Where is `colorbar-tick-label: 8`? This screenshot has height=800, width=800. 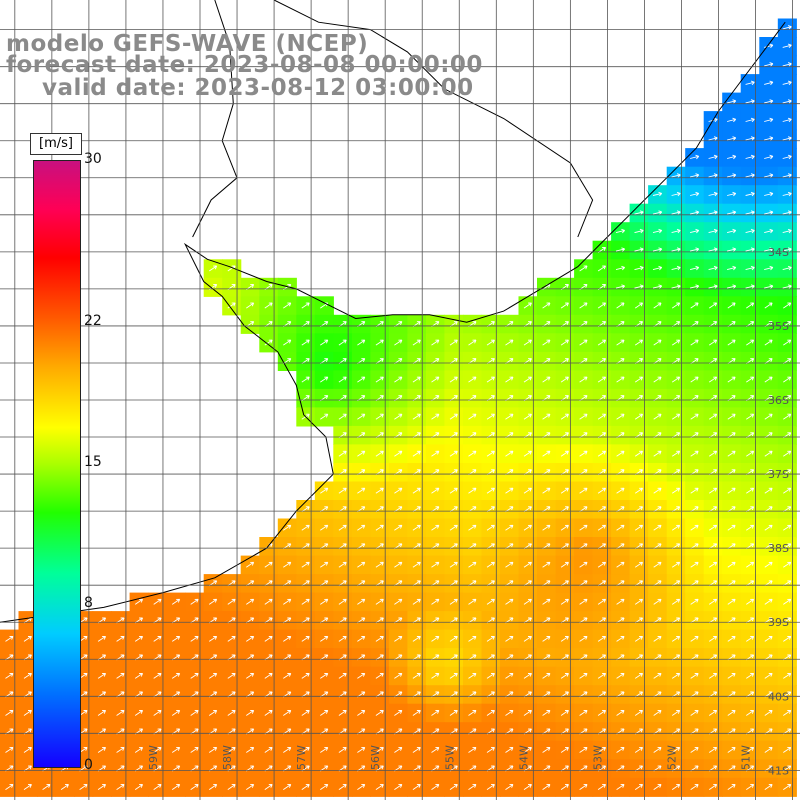
colorbar-tick-label: 8 is located at coordinates (88, 603).